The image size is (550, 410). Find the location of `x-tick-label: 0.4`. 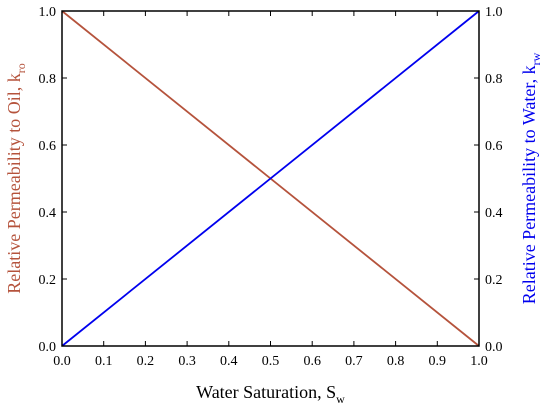

x-tick-label: 0.4 is located at coordinates (229, 361).